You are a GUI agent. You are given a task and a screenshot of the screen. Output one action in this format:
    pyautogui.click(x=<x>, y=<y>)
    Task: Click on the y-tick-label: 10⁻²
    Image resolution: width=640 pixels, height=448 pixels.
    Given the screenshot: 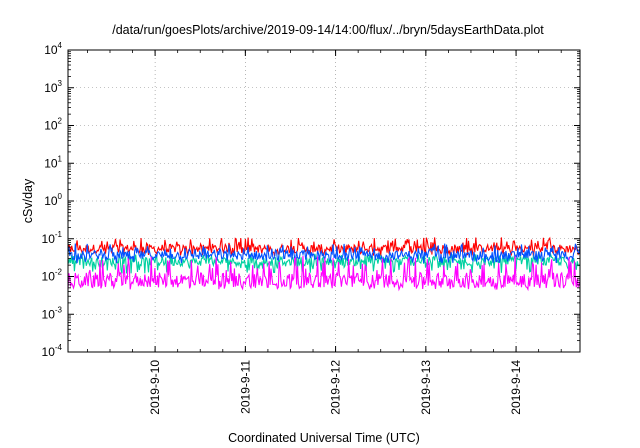 What is the action you would take?
    pyautogui.click(x=52, y=276)
    